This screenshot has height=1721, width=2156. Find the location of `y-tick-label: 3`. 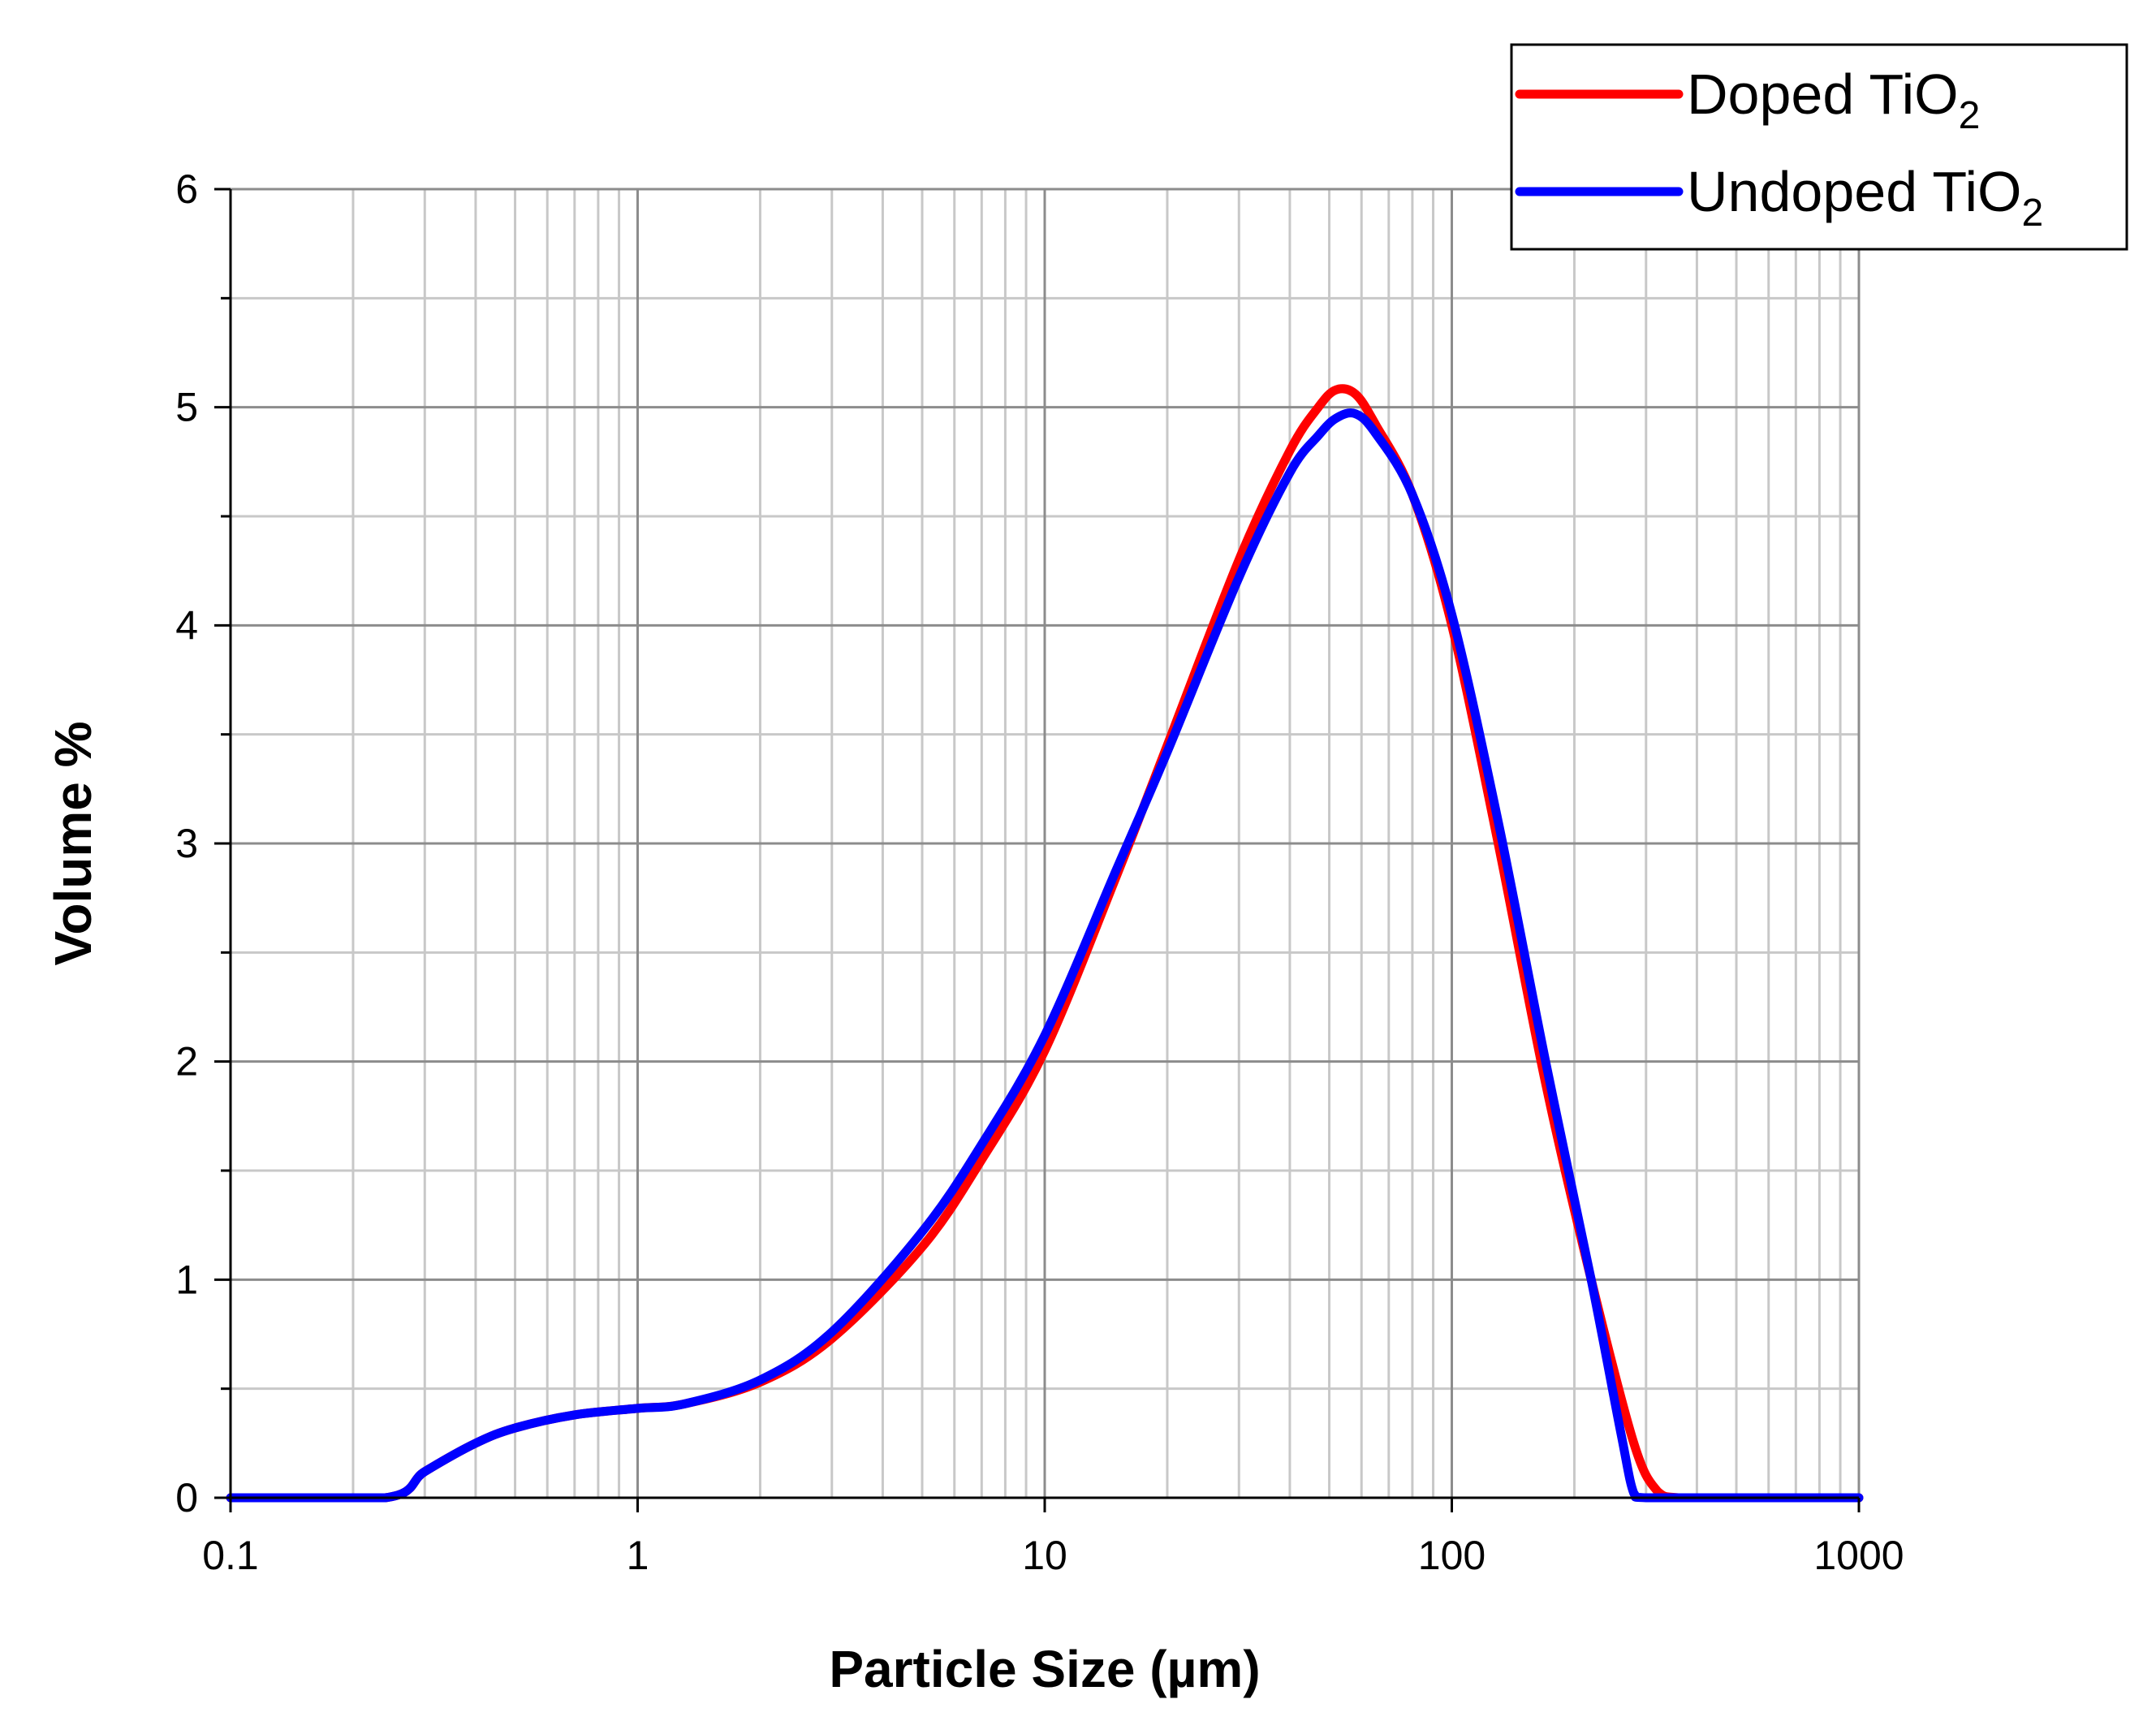

y-tick-label: 3 is located at coordinates (186, 843).